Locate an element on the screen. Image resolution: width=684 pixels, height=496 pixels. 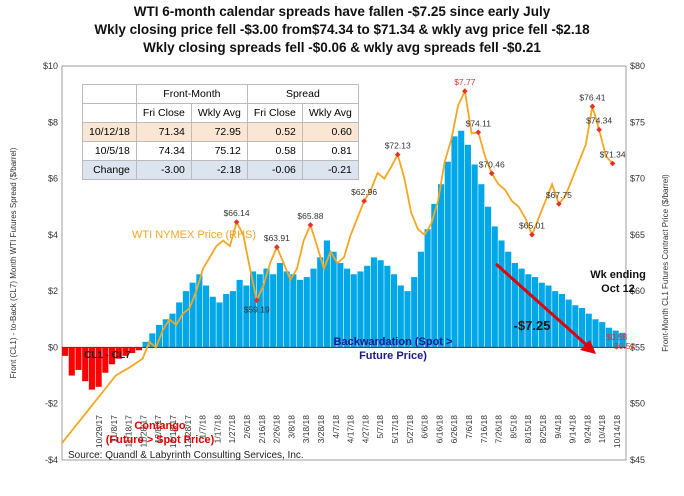
right-tick-label: $65 is located at coordinates (637, 235).